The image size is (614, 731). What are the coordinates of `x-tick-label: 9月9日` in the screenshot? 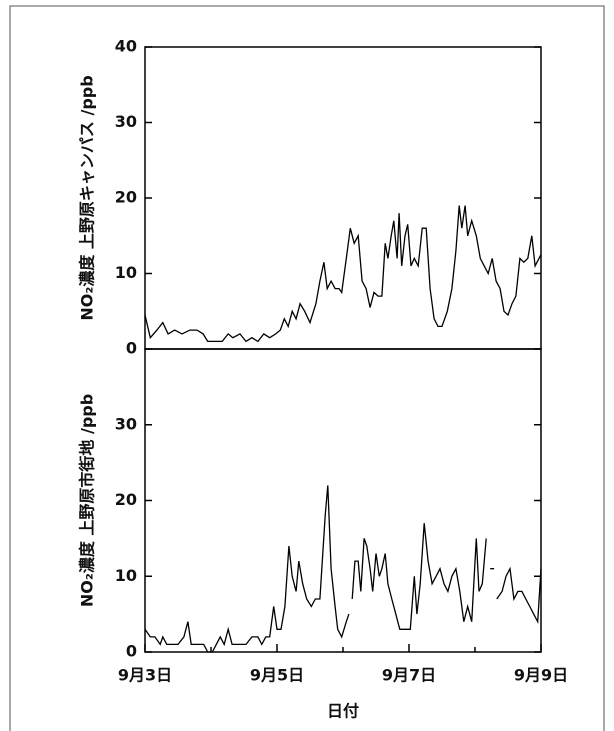 It's located at (541, 675).